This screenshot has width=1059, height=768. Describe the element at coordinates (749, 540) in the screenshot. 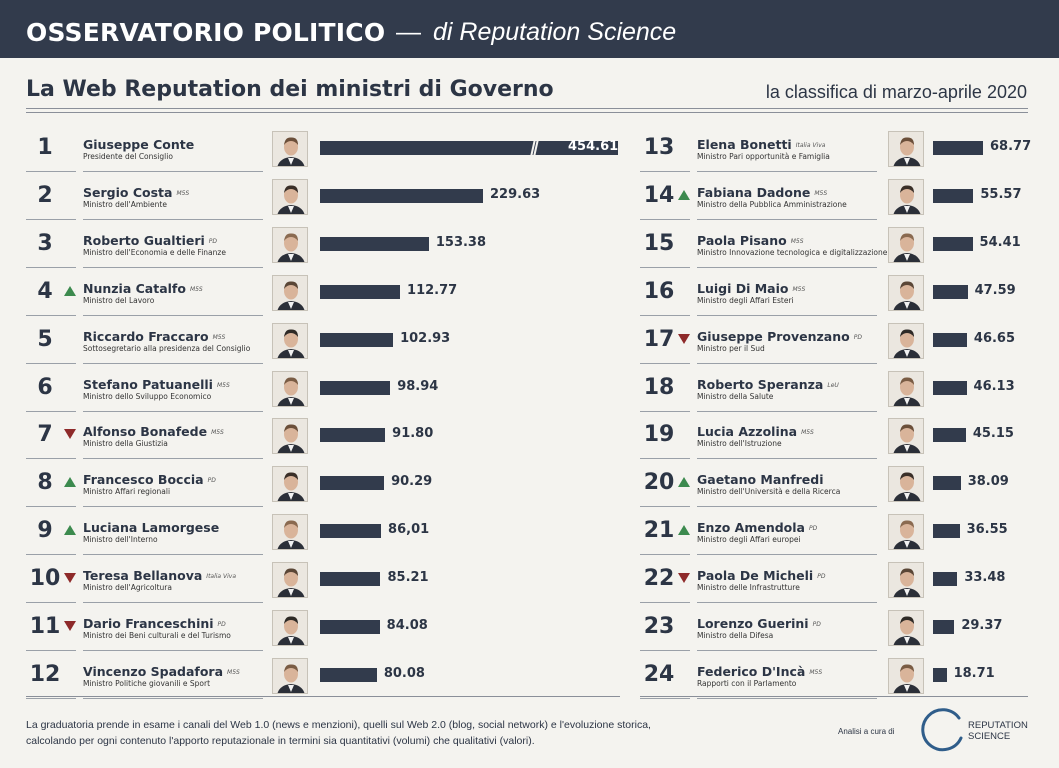

I see `minister-role: Ministro degli Affari europei` at that location.